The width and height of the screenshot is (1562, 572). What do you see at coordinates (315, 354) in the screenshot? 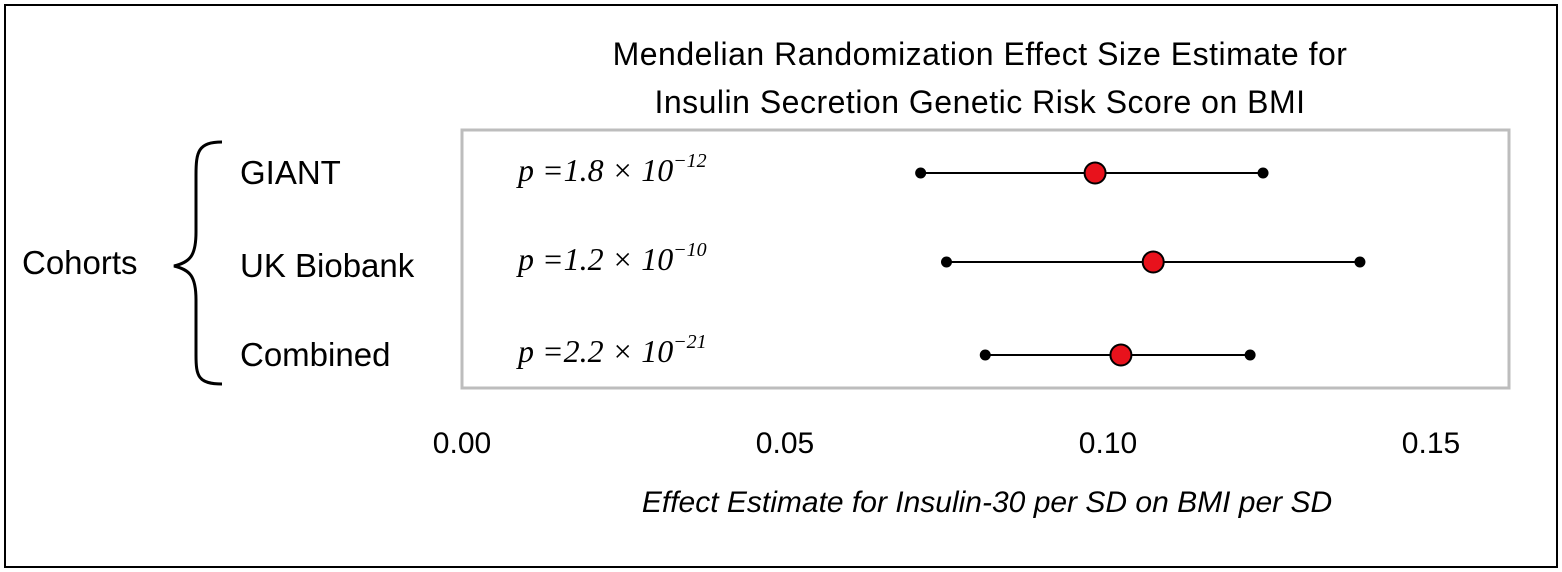
I see `row-label-combined: Combined` at bounding box center [315, 354].